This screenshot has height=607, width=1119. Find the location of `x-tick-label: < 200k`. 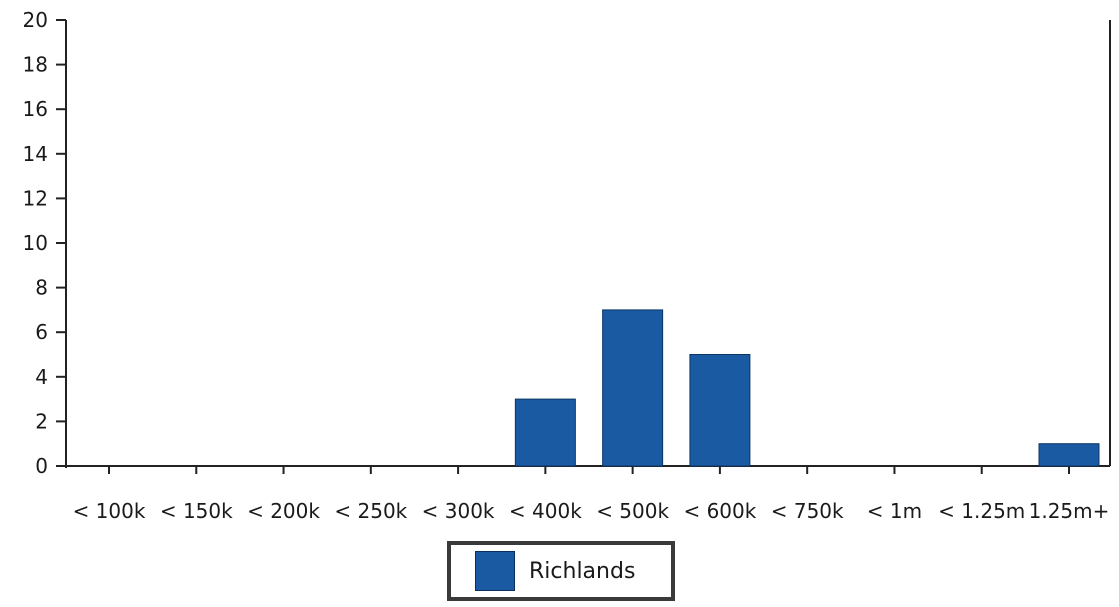

x-tick-label: < 200k is located at coordinates (283, 511).